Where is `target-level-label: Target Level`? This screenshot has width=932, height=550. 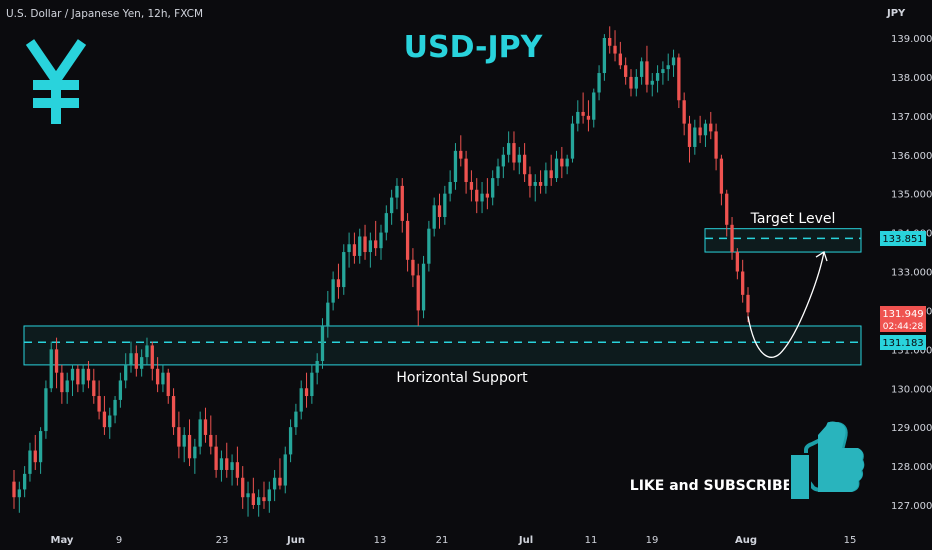 target-level-label: Target Level is located at coordinates (793, 219).